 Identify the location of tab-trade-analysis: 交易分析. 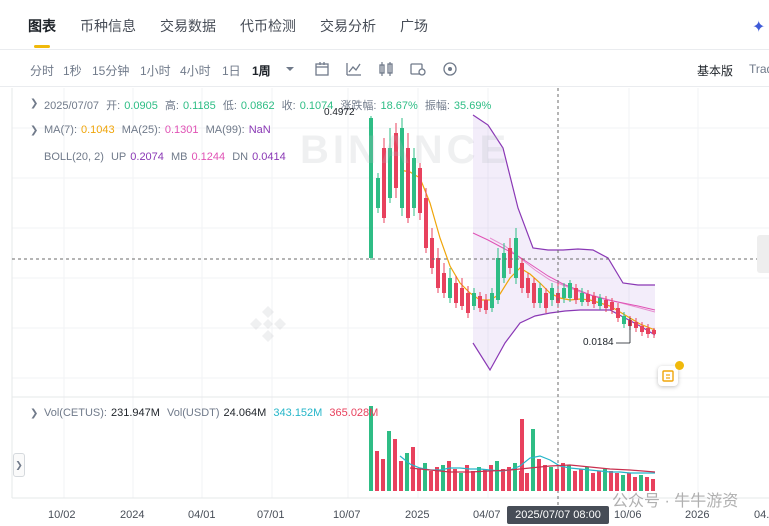
(348, 26).